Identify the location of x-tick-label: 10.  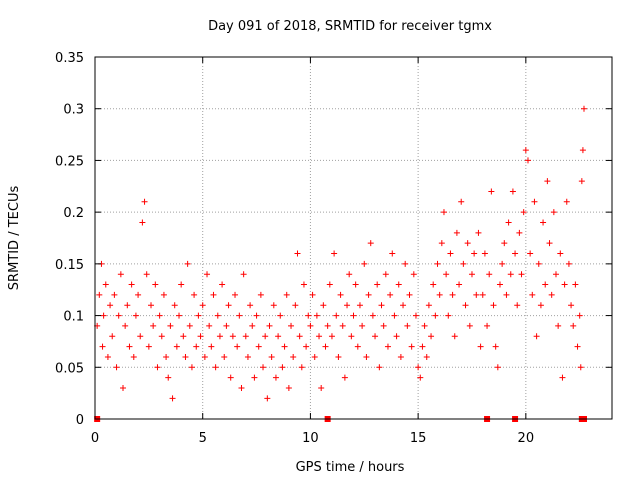
(310, 438).